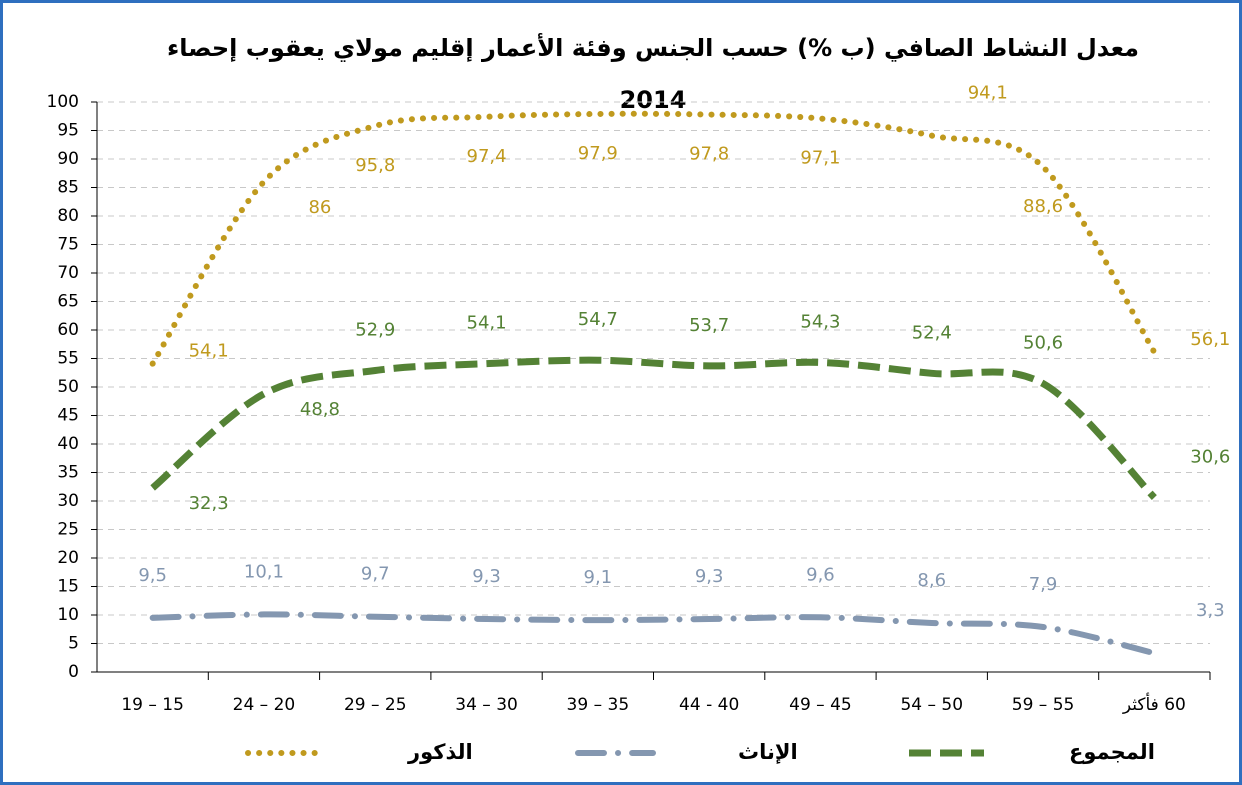  I want to click on y-tick-label: 70, so click(68, 273).